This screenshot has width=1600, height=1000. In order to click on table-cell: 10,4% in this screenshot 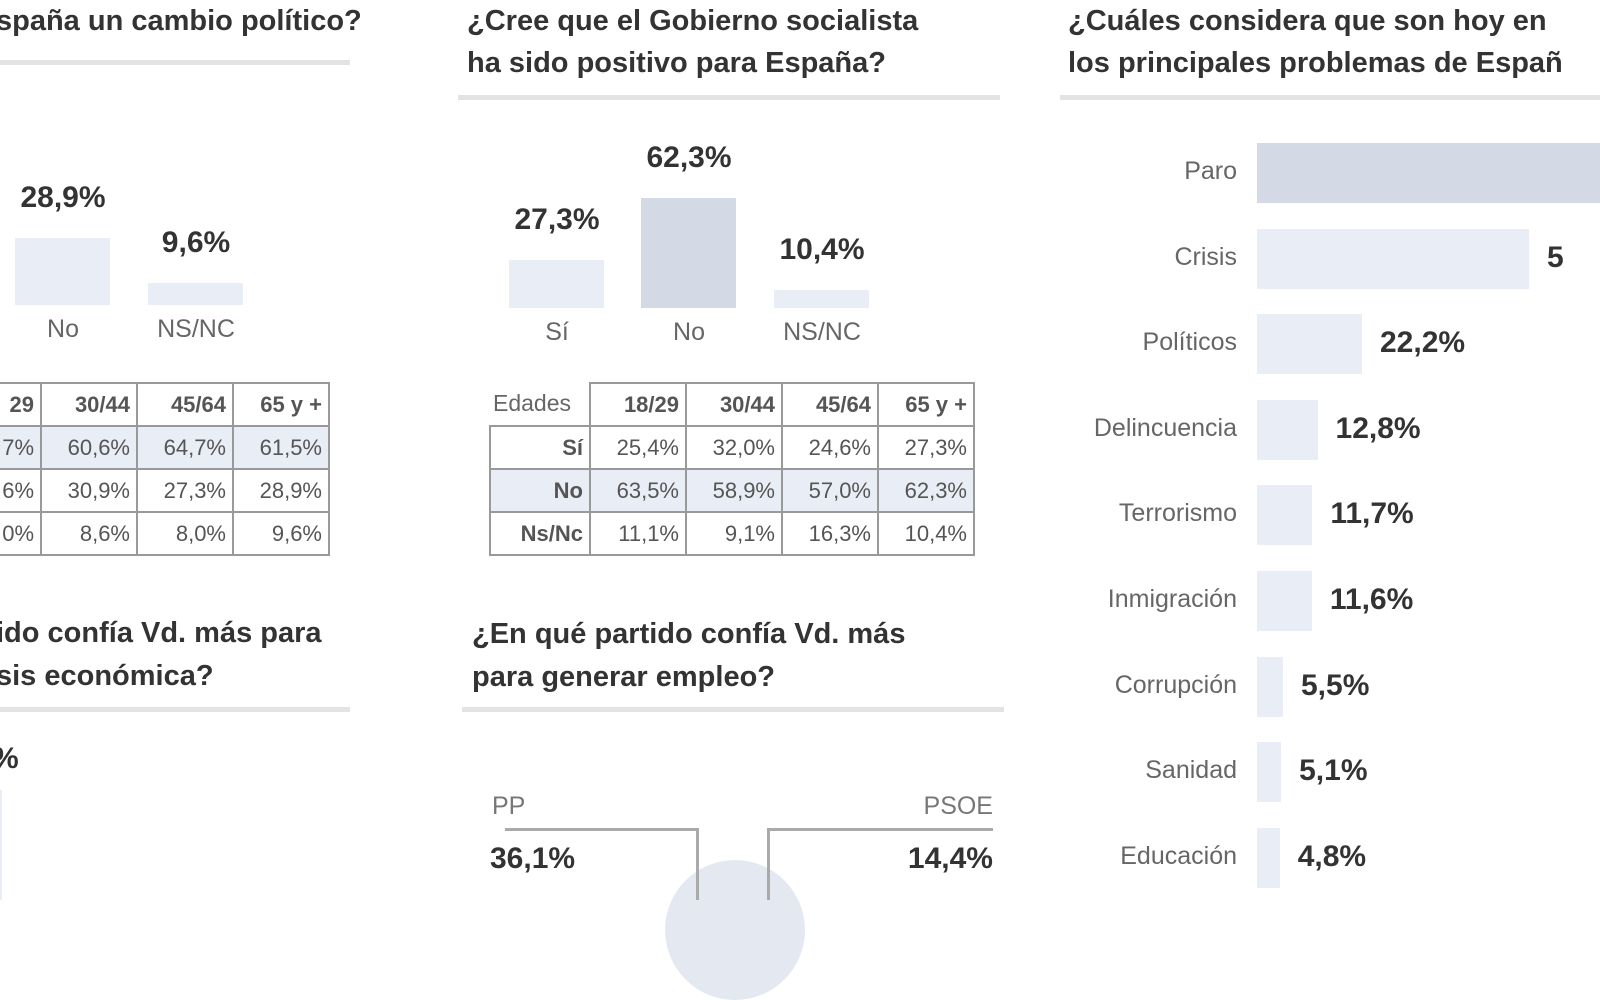, I will do `click(926, 533)`.